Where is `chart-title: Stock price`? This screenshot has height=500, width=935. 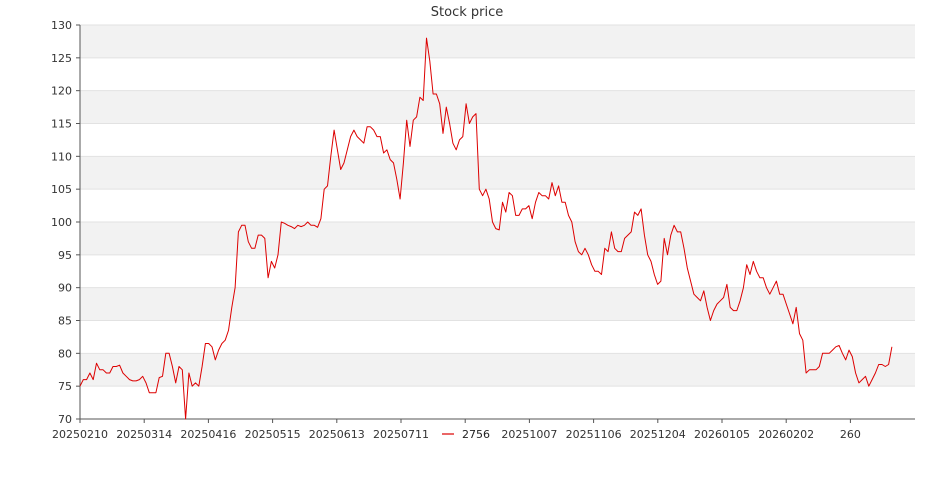 chart-title: Stock price is located at coordinates (467, 12).